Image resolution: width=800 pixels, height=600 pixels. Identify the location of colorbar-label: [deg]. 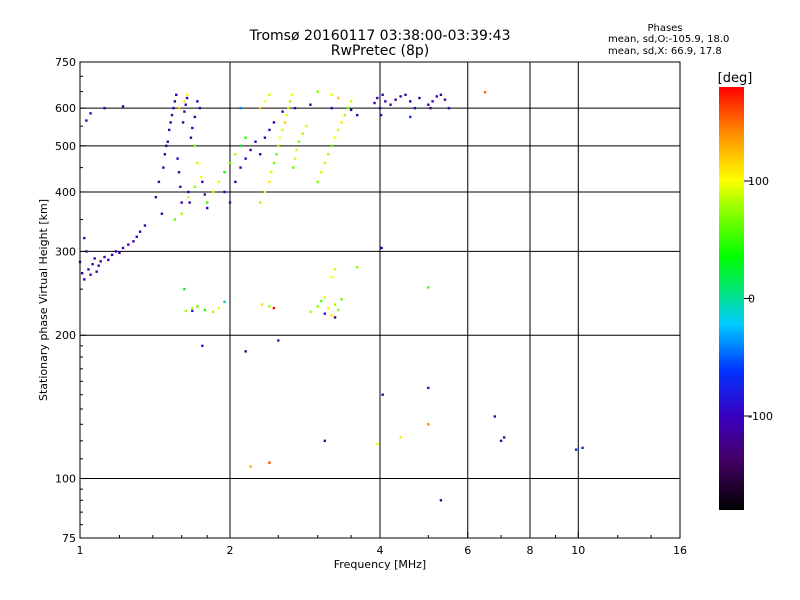
(735, 78).